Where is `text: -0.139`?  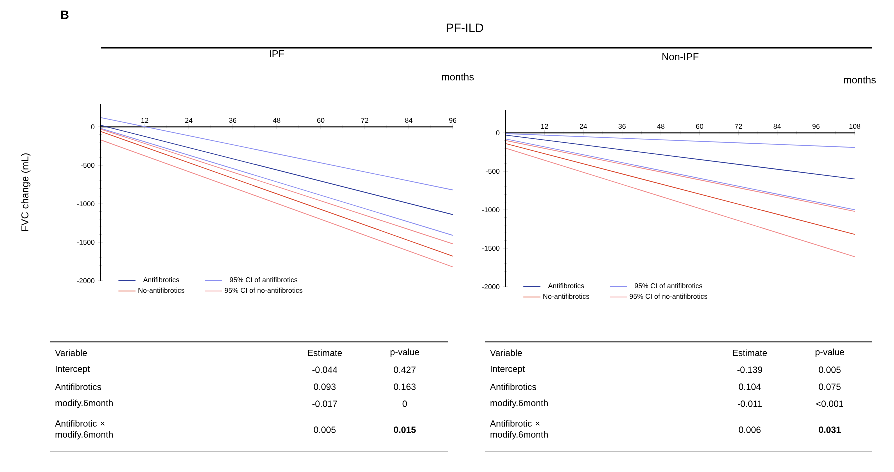
text: -0.139 is located at coordinates (750, 370).